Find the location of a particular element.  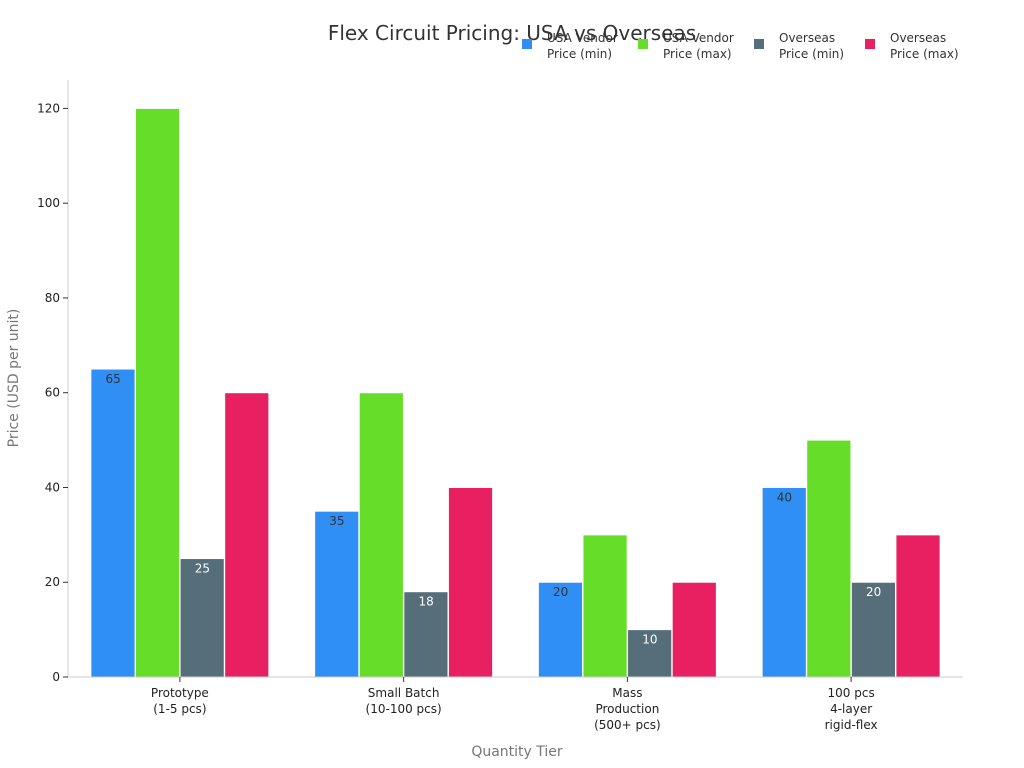

x-tick-label: 100 pcs 4-layer rigid-flex is located at coordinates (851, 709).